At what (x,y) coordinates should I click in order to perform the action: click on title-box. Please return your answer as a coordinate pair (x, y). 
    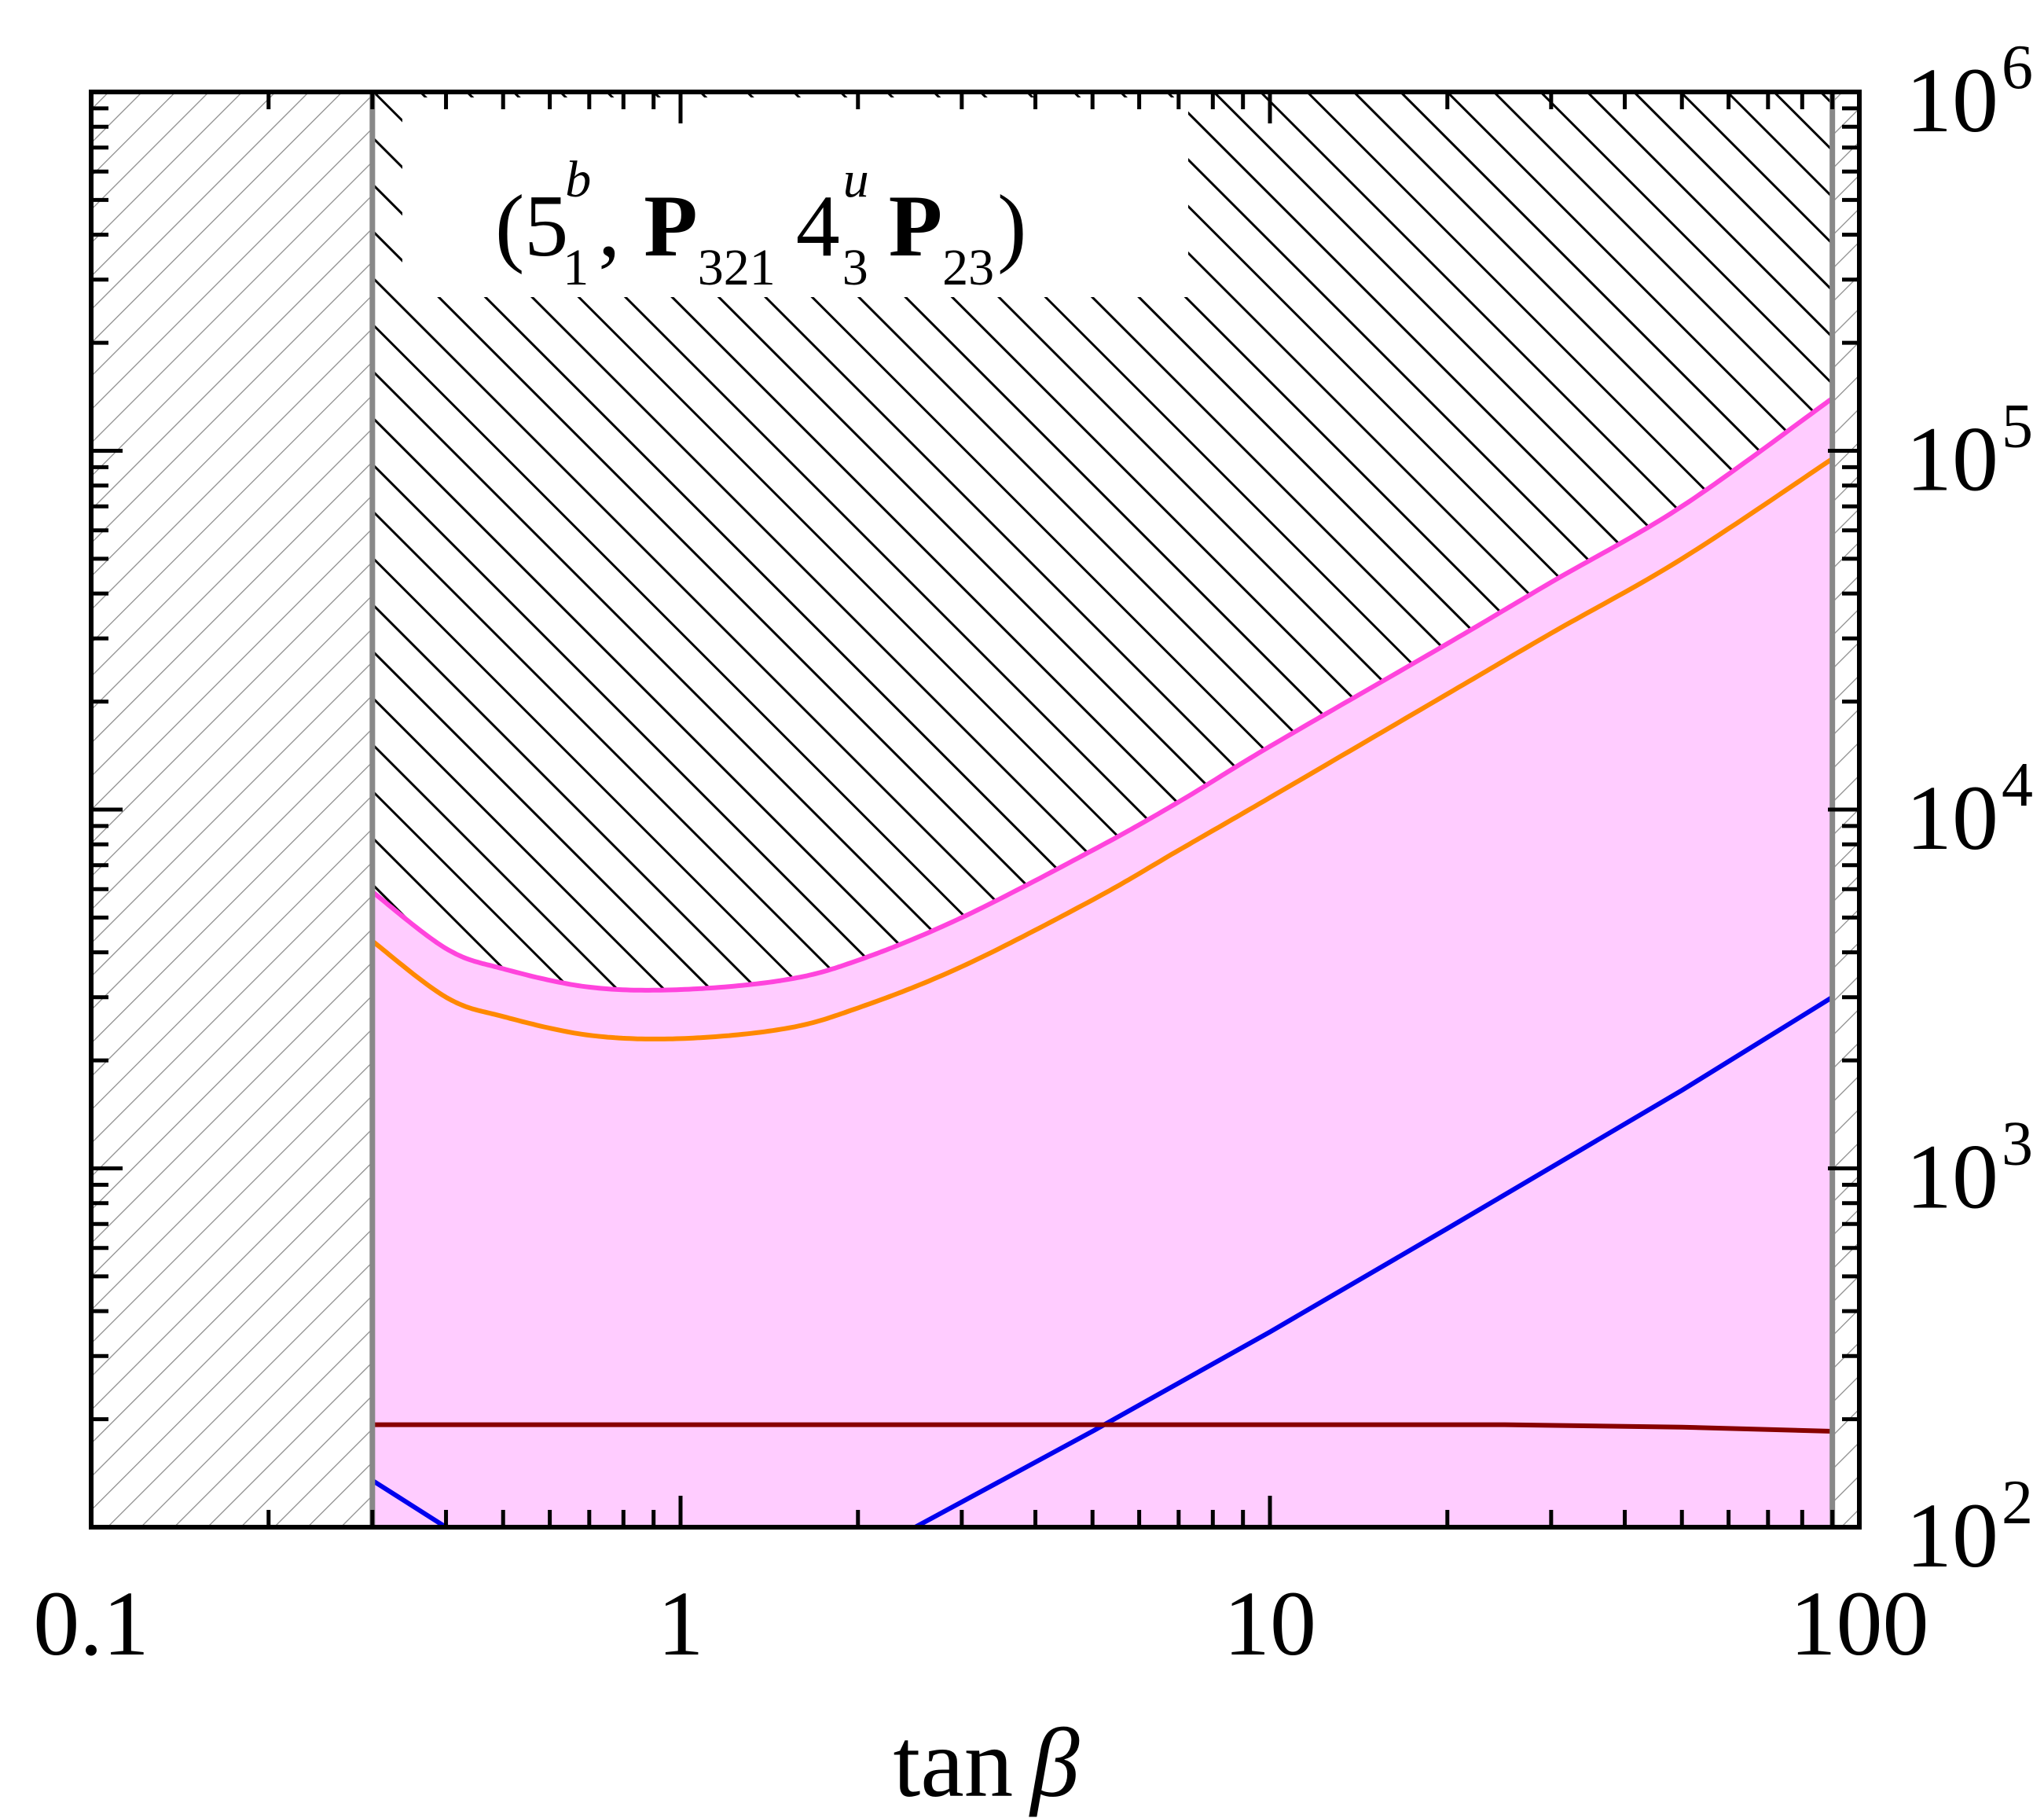
    Looking at the image, I should click on (795, 197).